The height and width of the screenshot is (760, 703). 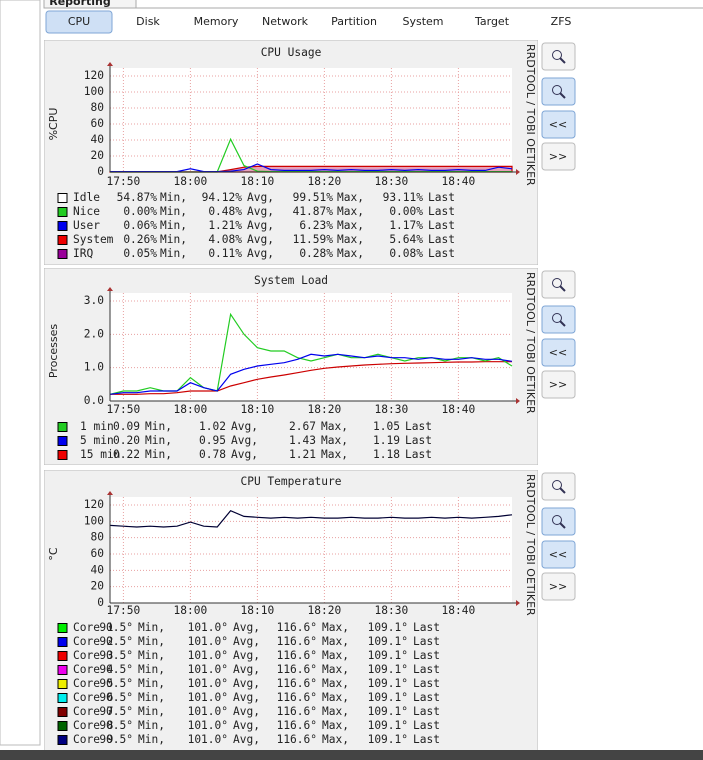 I want to click on tab-label: CPU, so click(x=79, y=21).